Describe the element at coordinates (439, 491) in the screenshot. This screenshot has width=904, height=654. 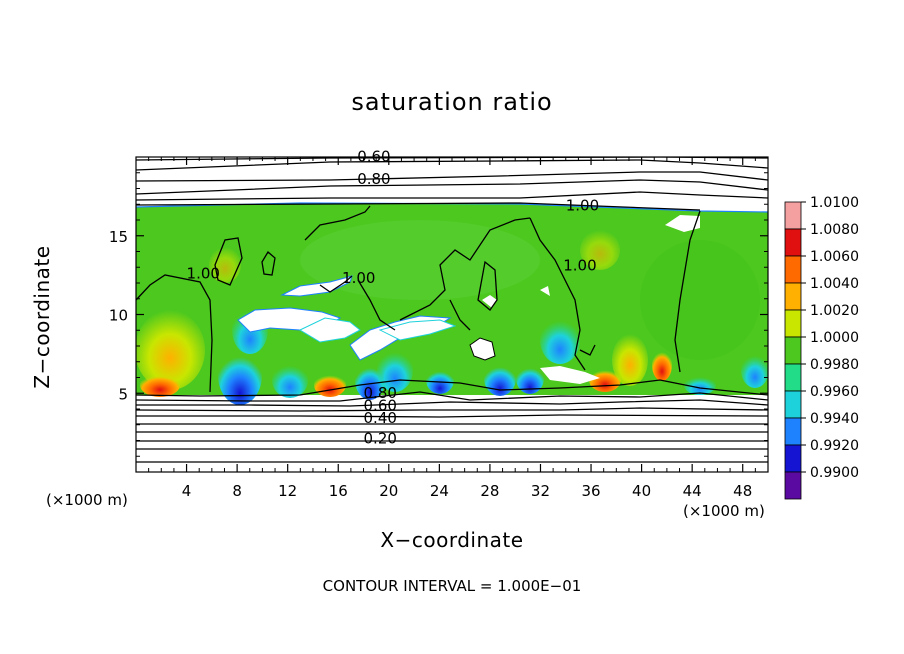
I see `x-tick-label: 24` at that location.